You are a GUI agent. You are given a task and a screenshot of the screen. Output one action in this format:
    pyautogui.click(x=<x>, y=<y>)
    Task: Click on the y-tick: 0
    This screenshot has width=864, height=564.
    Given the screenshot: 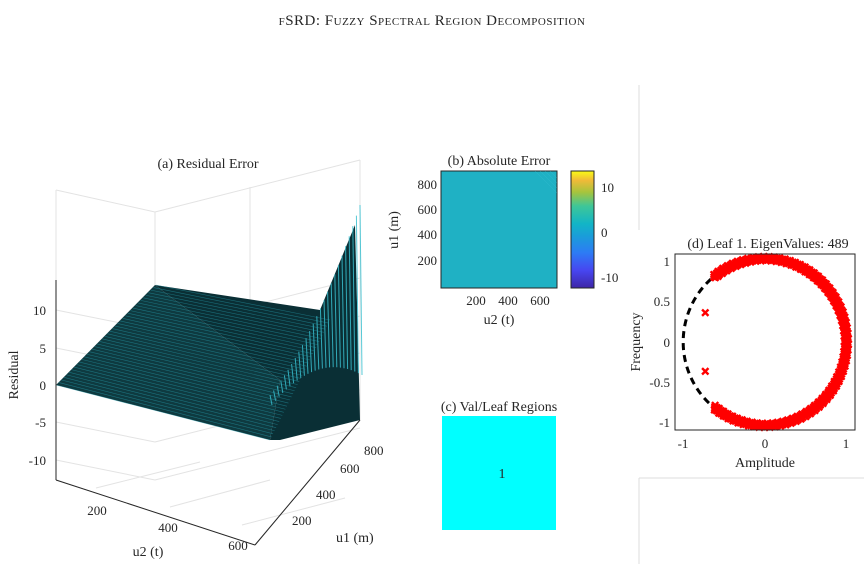 What is the action you would take?
    pyautogui.click(x=667, y=342)
    